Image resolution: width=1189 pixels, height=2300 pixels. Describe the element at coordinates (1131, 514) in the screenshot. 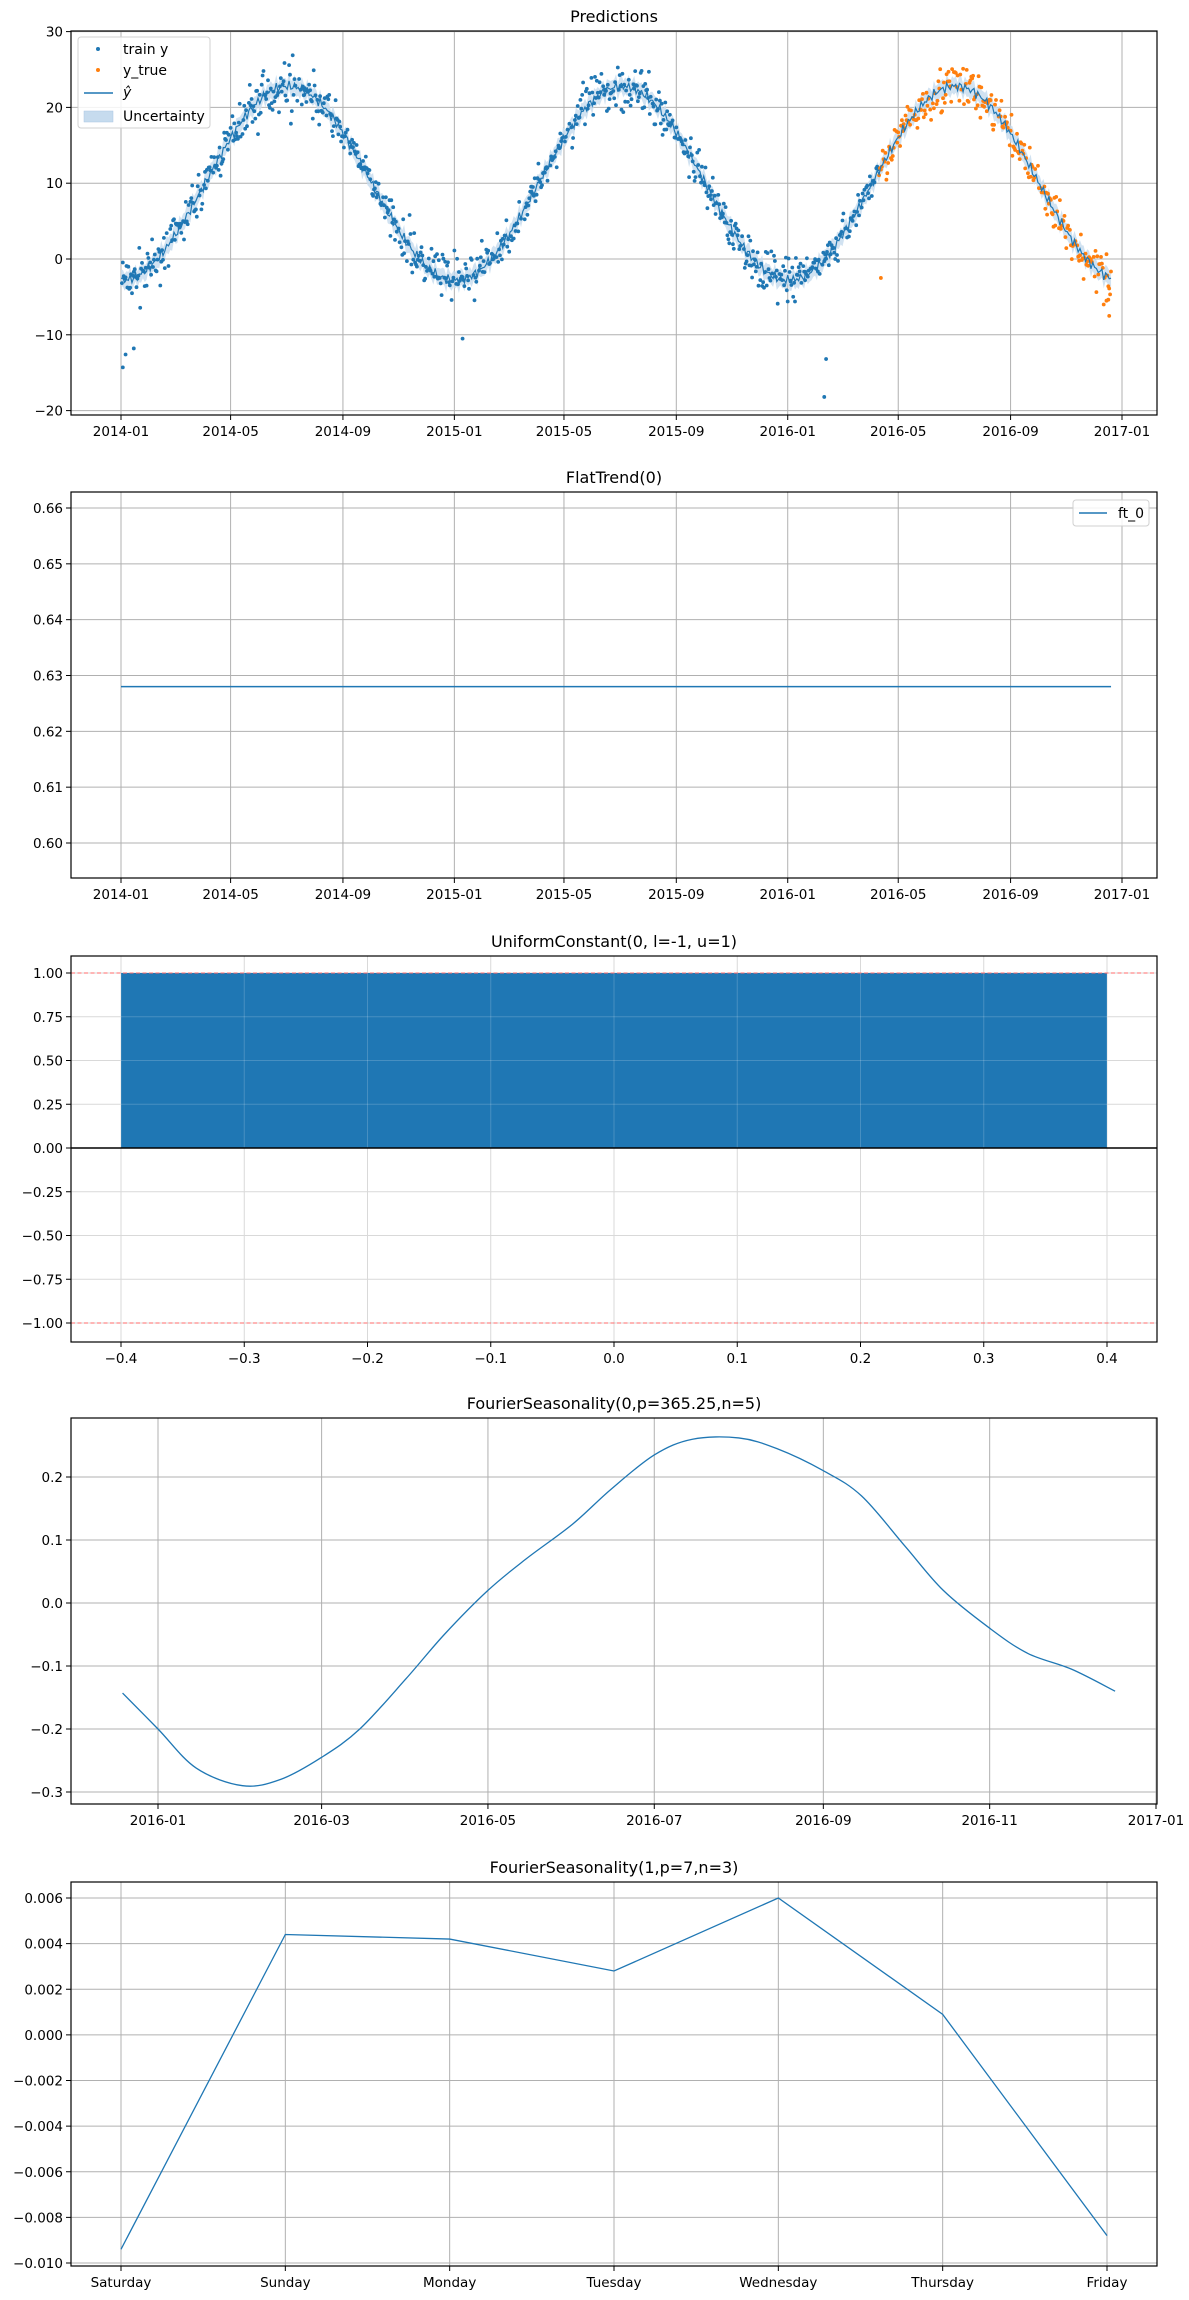

I see `legend-ft-0: ft_0` at that location.